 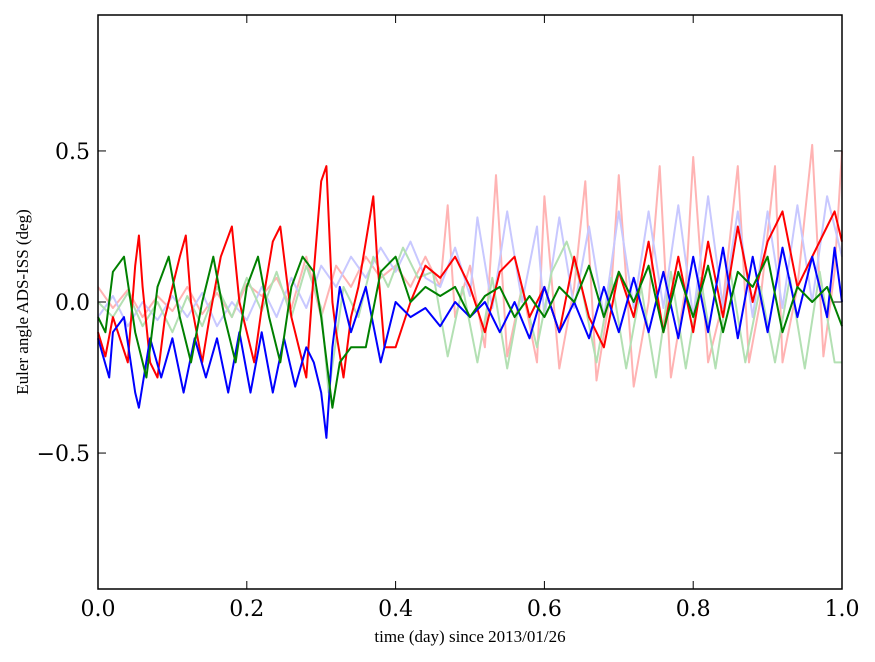 I want to click on y-tick-label: −0.5, so click(x=63, y=454).